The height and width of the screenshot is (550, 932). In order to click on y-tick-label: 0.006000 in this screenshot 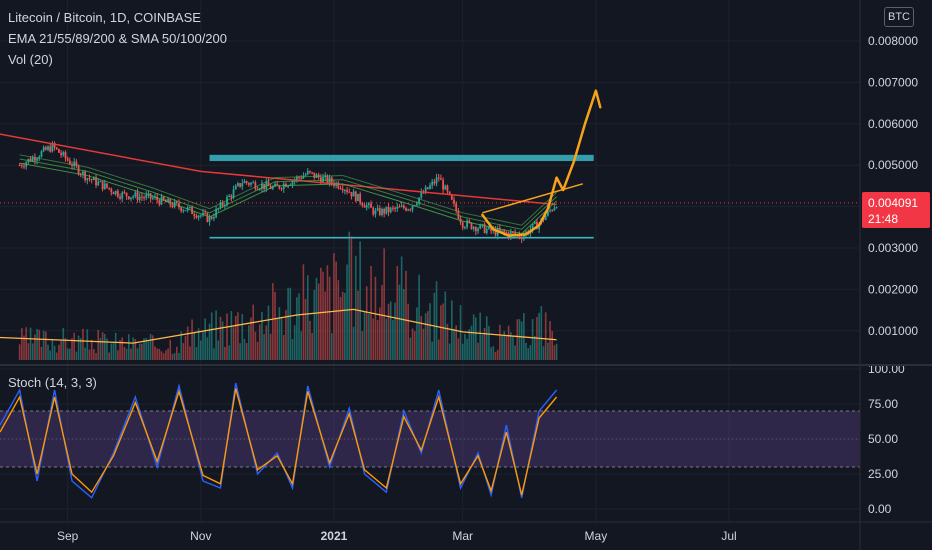, I will do `click(893, 124)`.